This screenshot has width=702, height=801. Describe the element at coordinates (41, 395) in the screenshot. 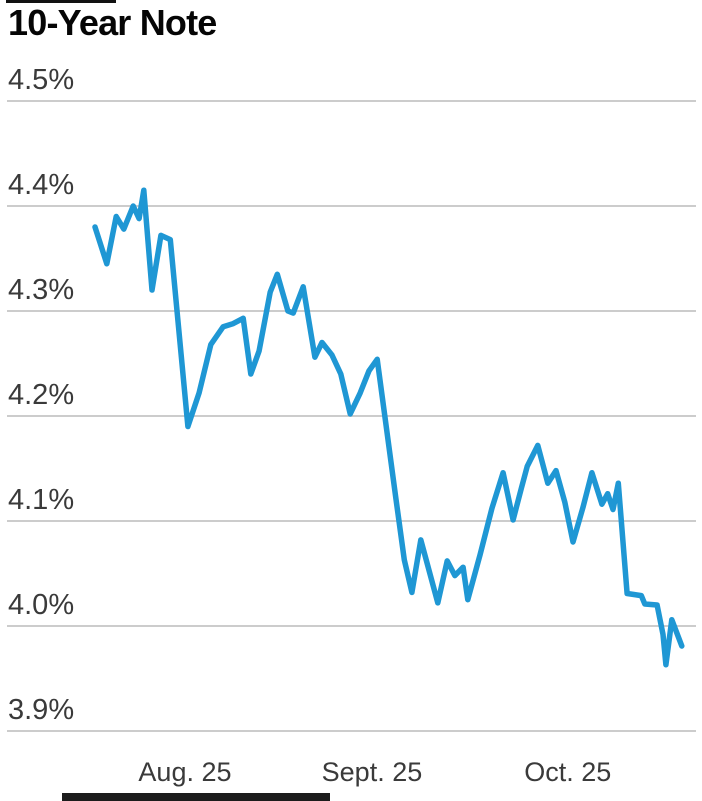

I see `y-axis-tick-label: 4.2%` at that location.